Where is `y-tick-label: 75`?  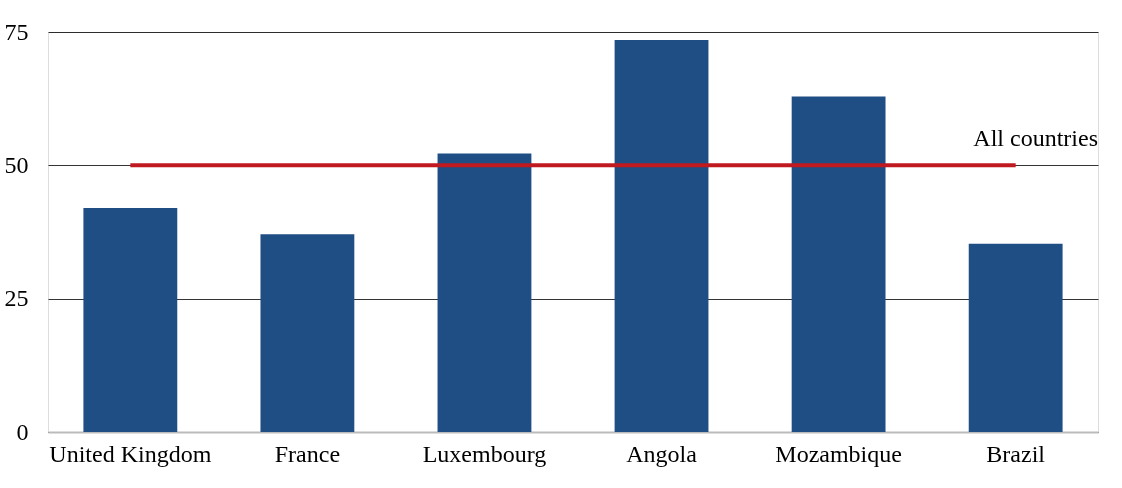
y-tick-label: 75 is located at coordinates (16, 31).